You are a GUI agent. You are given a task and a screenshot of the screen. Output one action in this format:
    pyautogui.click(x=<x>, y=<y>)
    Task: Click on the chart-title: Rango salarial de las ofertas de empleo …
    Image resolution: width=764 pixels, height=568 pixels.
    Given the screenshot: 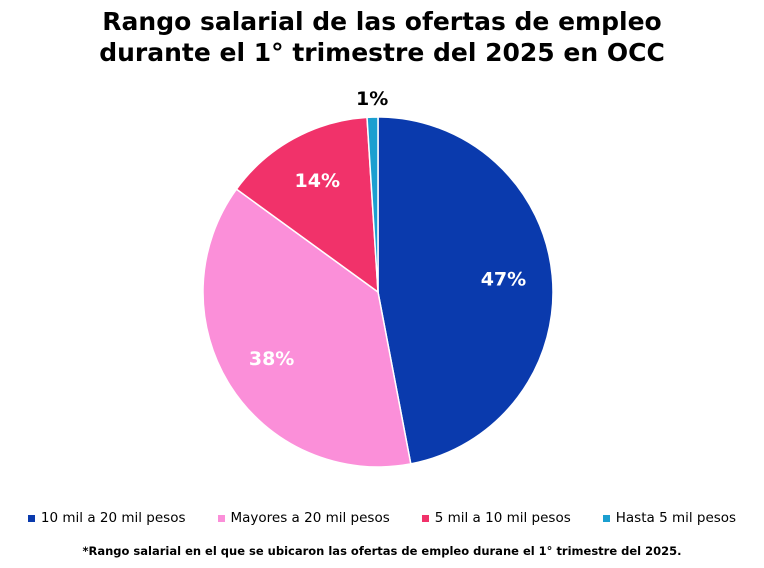 What is the action you would take?
    pyautogui.click(x=382, y=37)
    